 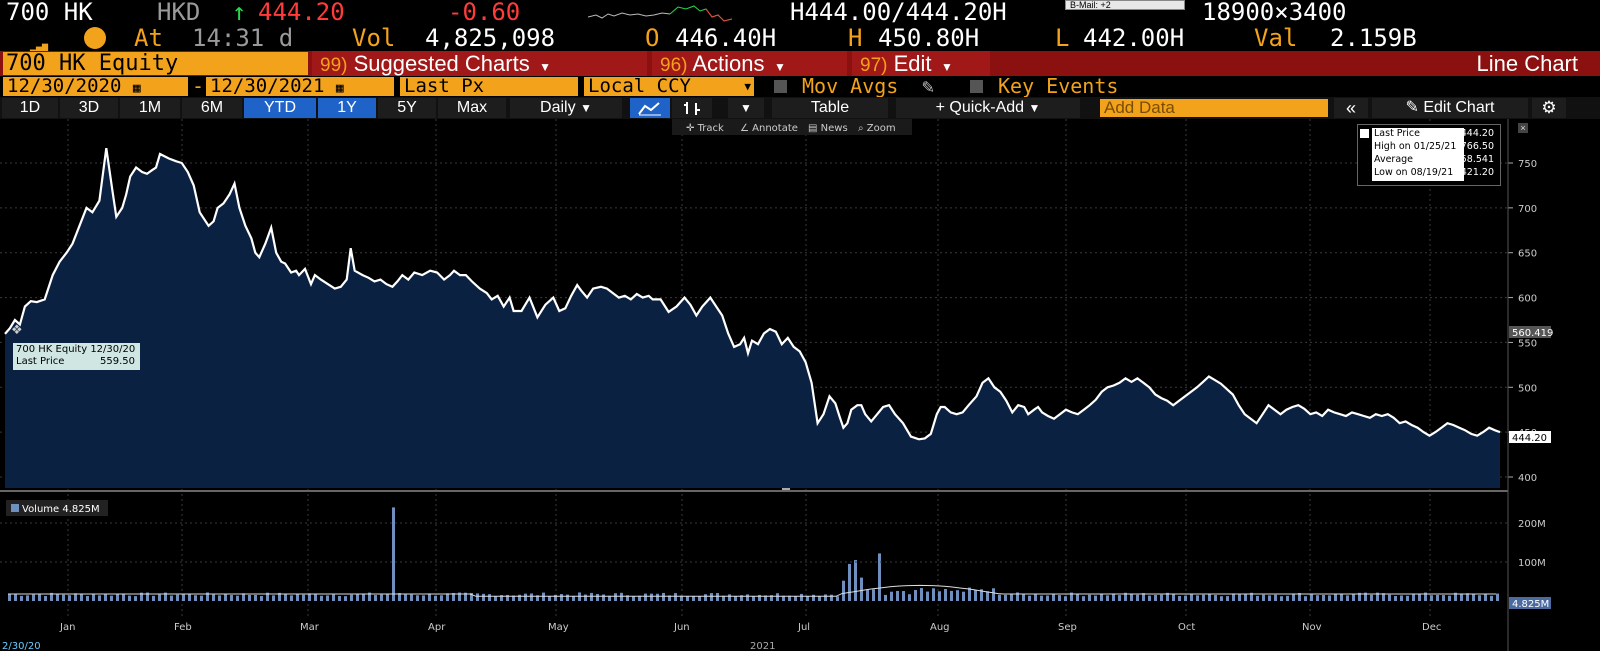 What do you see at coordinates (692, 108) in the screenshot?
I see `ohlc-bars-icon` at bounding box center [692, 108].